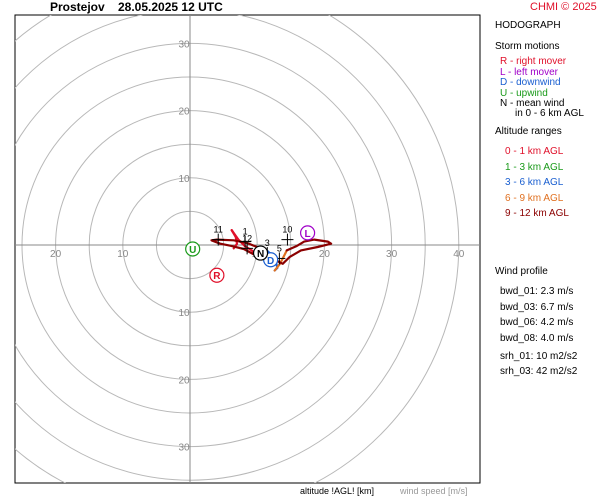 The height and width of the screenshot is (500, 600). What do you see at coordinates (532, 103) in the screenshot?
I see `storm-motion-item: N - mean wind` at bounding box center [532, 103].